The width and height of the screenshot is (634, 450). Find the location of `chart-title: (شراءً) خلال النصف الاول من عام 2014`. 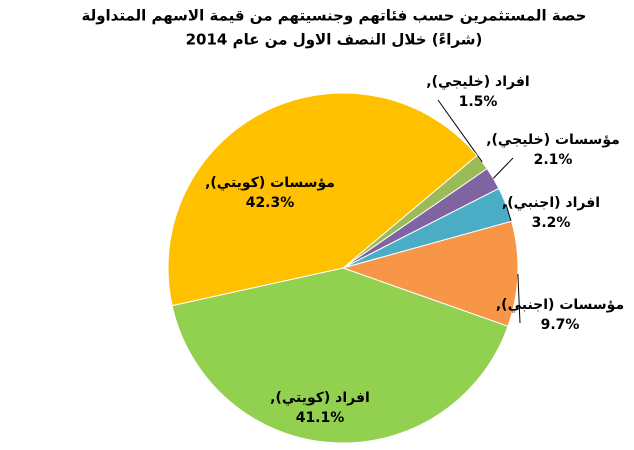

chart-title: (شراءً) خلال النصف الاول من عام 2014 is located at coordinates (334, 40).